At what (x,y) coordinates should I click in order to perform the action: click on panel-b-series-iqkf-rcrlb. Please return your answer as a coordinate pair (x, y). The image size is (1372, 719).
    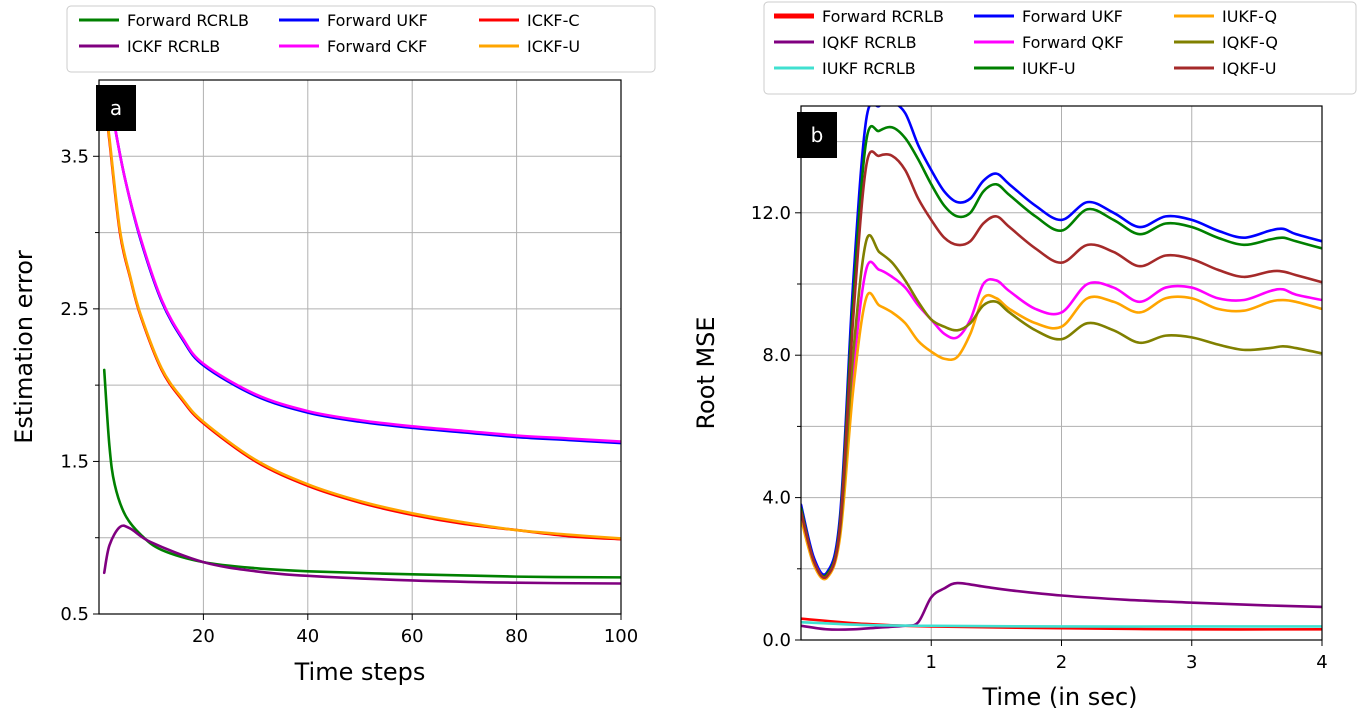
    Looking at the image, I should click on (1061, 606).